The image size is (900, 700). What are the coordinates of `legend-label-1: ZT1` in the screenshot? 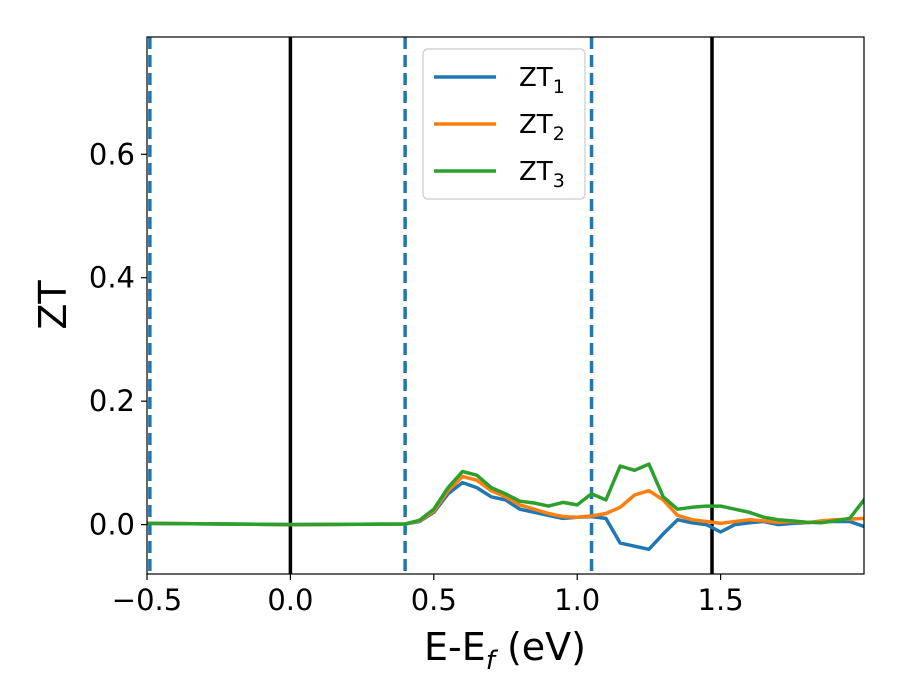 It's located at (542, 80).